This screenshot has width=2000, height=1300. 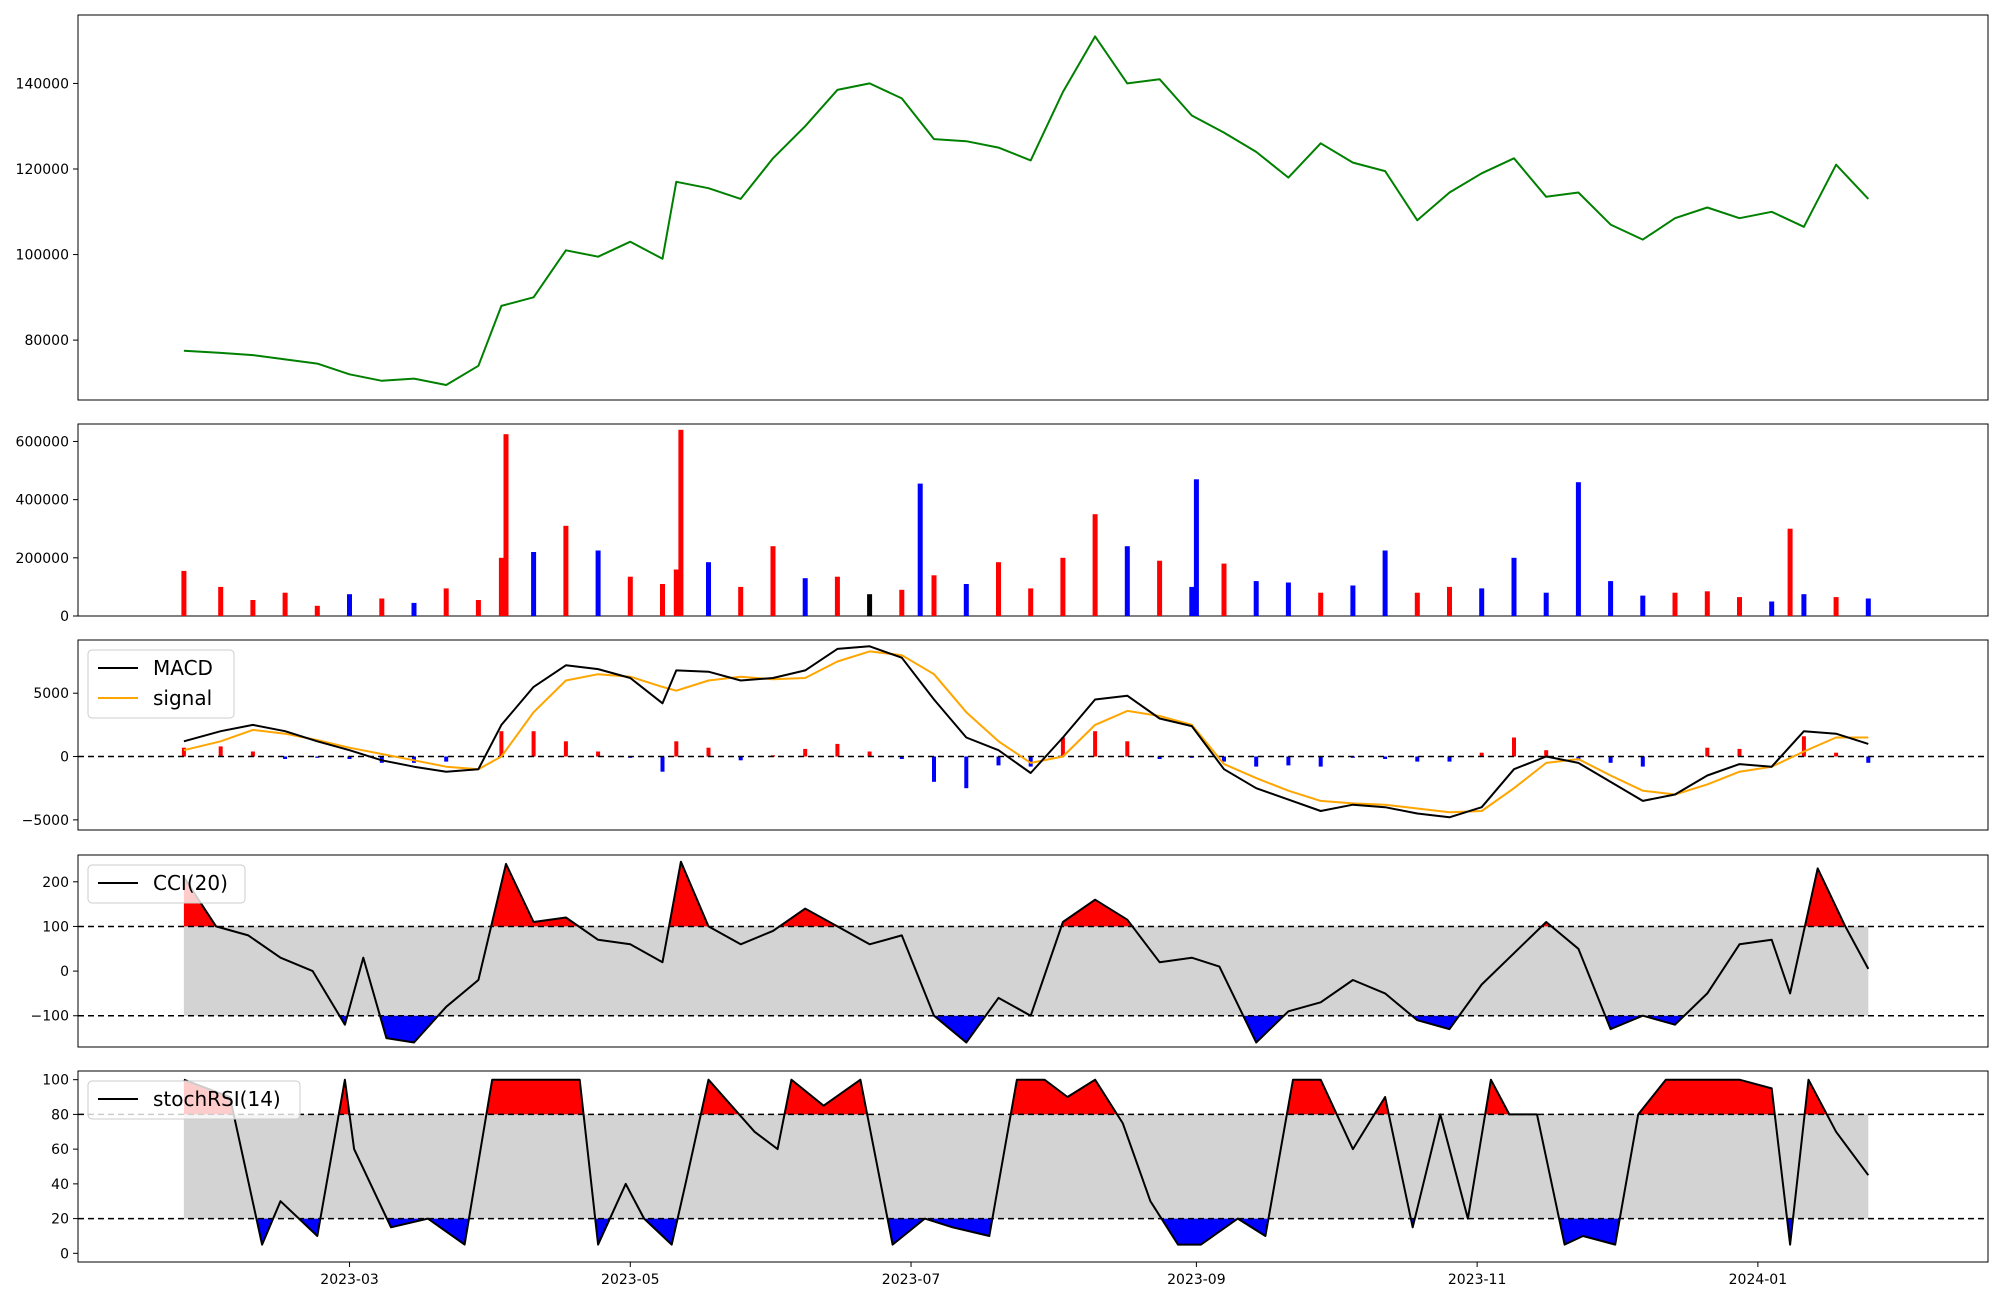 I want to click on cci-ytick-label: 0, so click(x=64, y=972).